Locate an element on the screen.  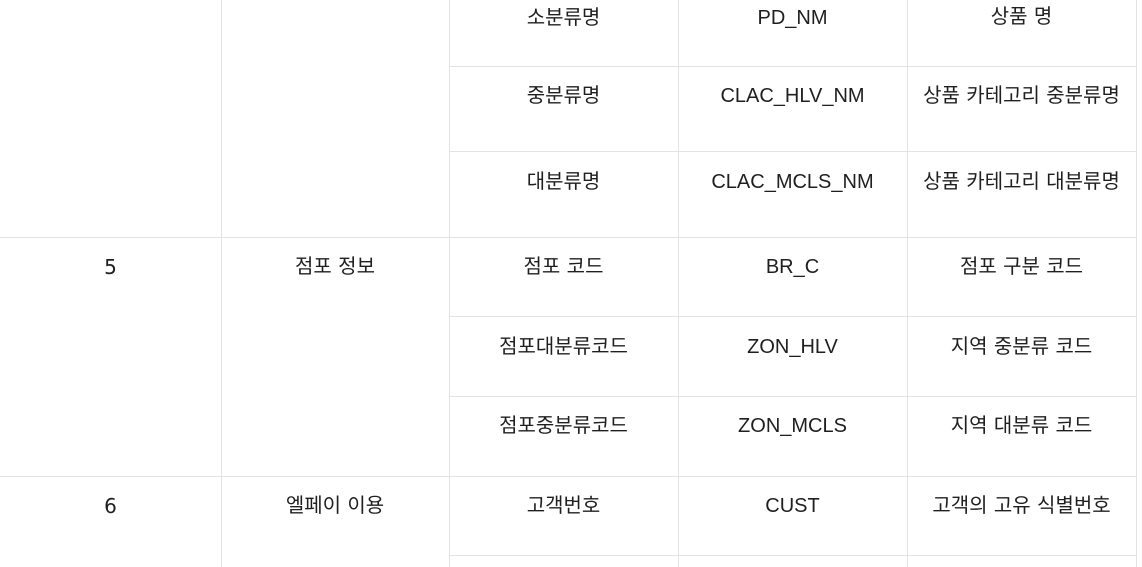
cell-item-name: 점포중분류코드 is located at coordinates (563, 425).